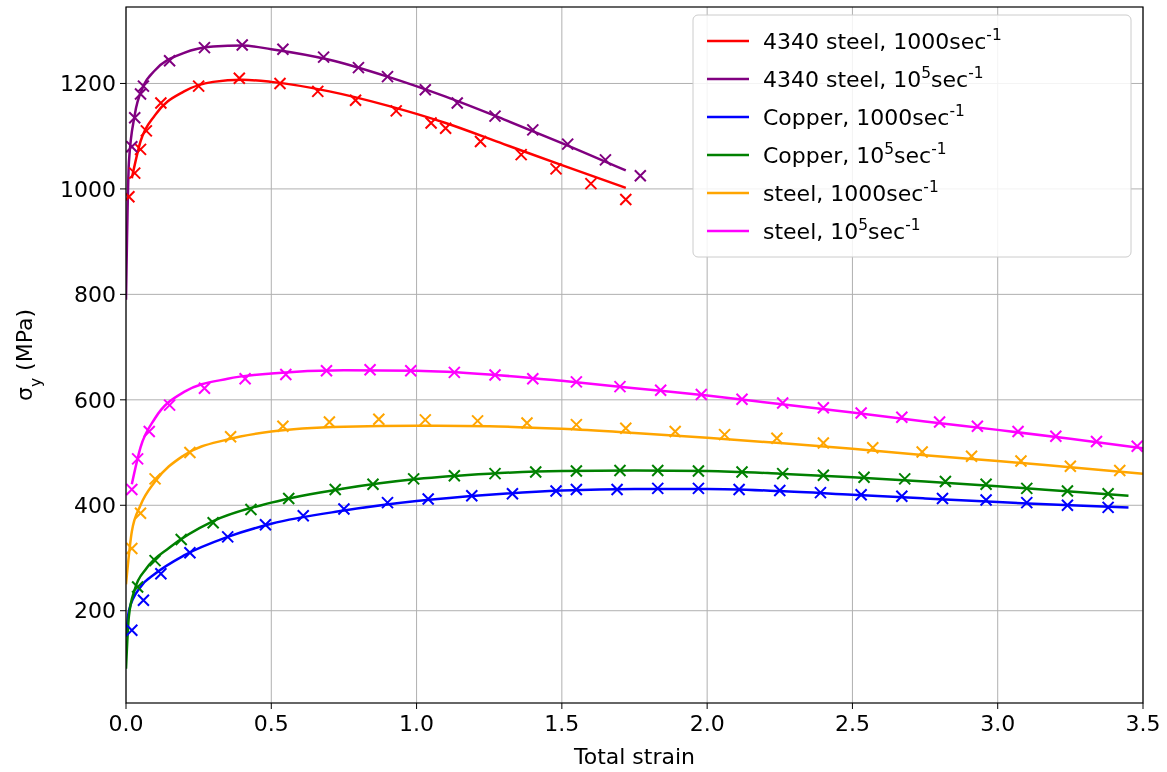  I want to click on y-tick-label: 600, so click(95, 400).